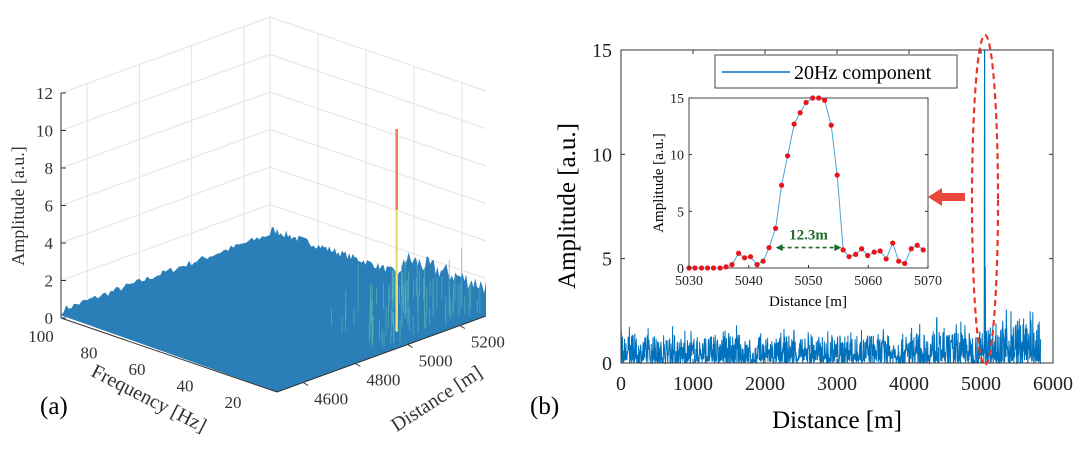  I want to click on x-tick-label: 5000, so click(981, 384).